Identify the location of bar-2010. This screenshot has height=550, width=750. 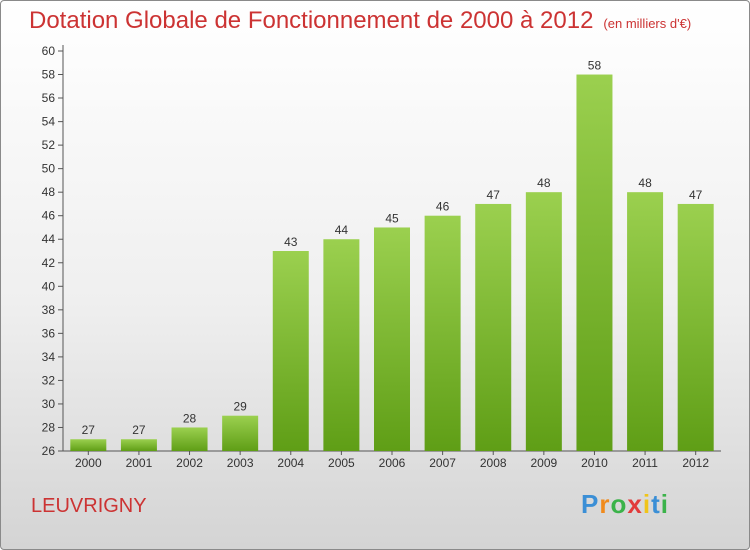
(594, 262).